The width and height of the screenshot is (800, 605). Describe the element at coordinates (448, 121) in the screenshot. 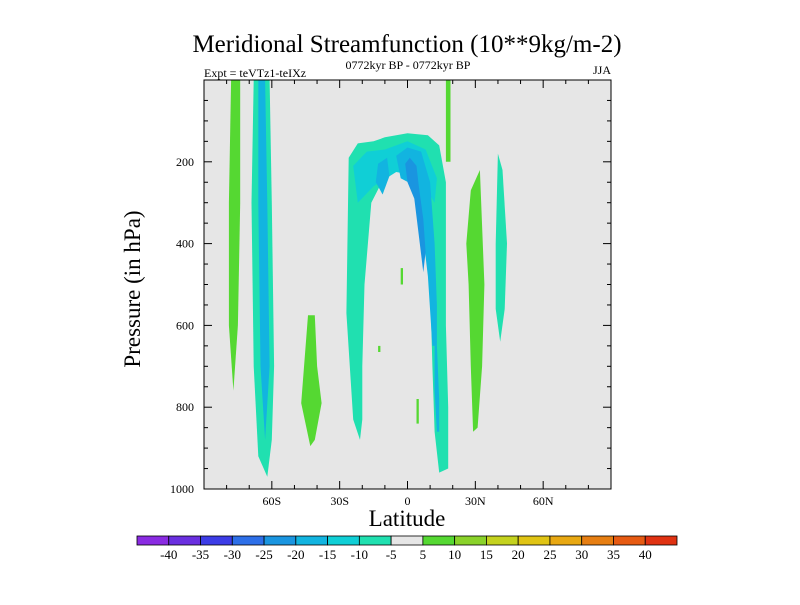

I see `contour-green-strip-30n` at that location.